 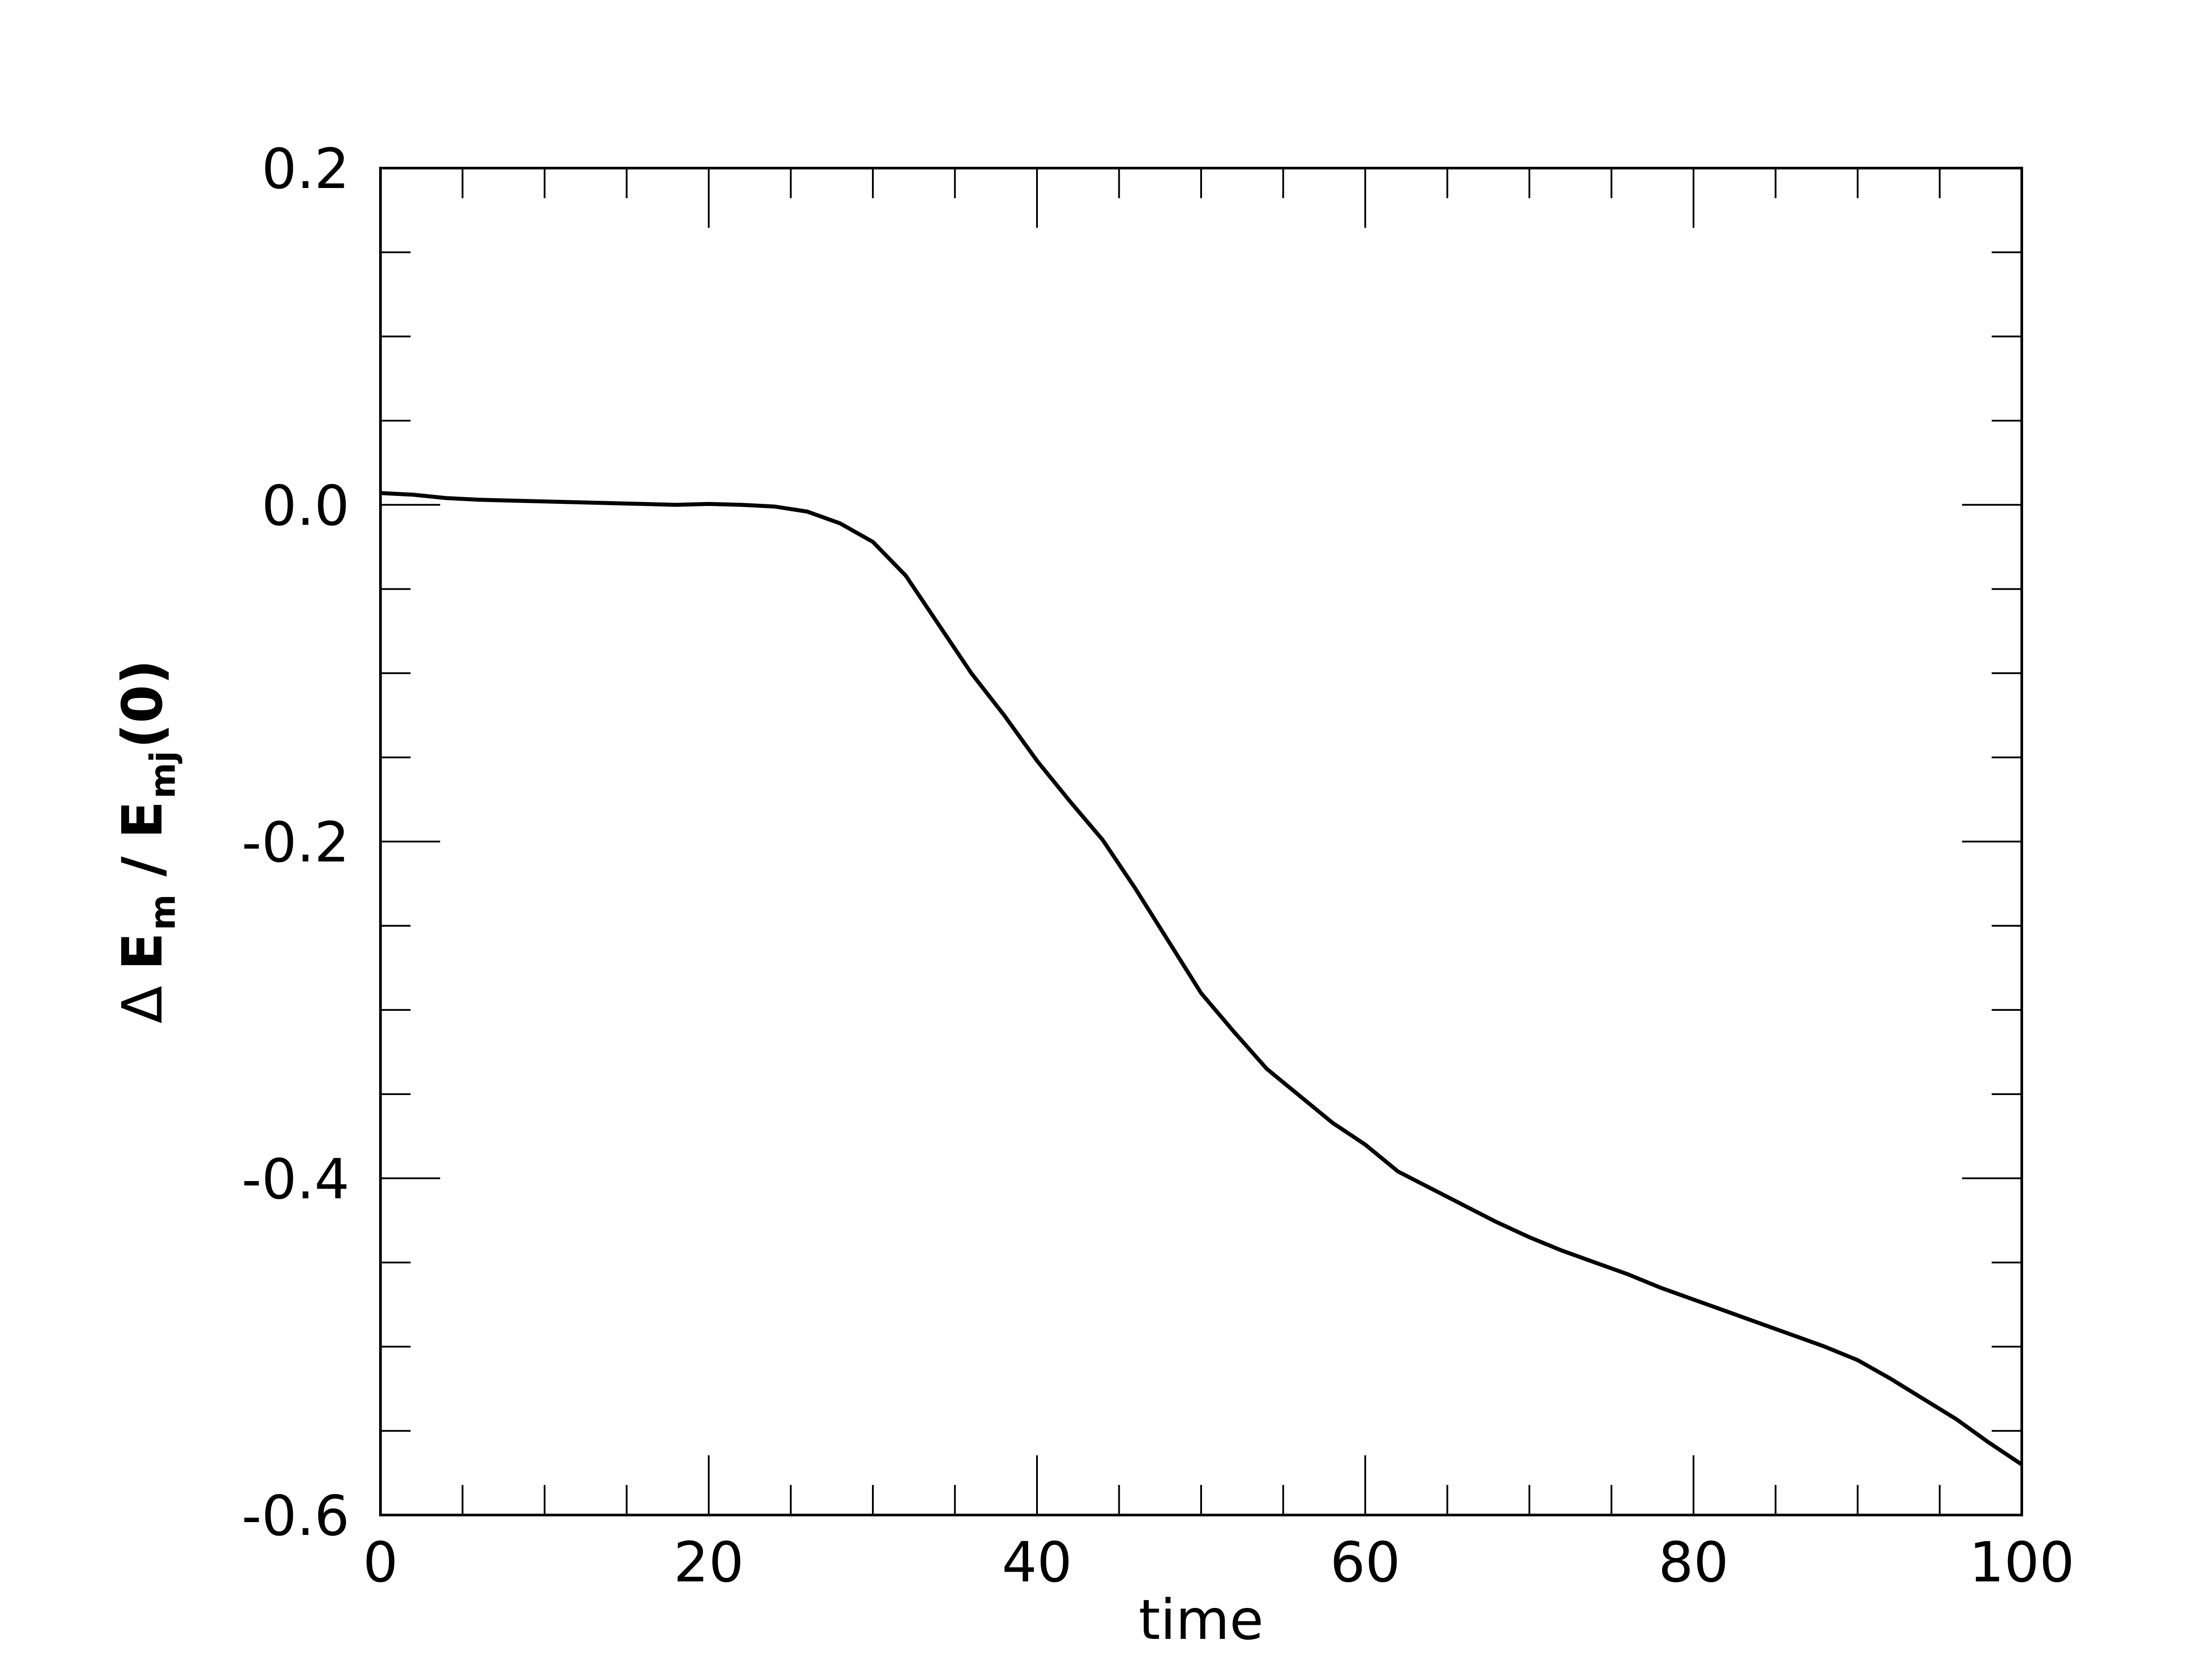 I want to click on x-tick-label: 100, so click(x=2022, y=1563).